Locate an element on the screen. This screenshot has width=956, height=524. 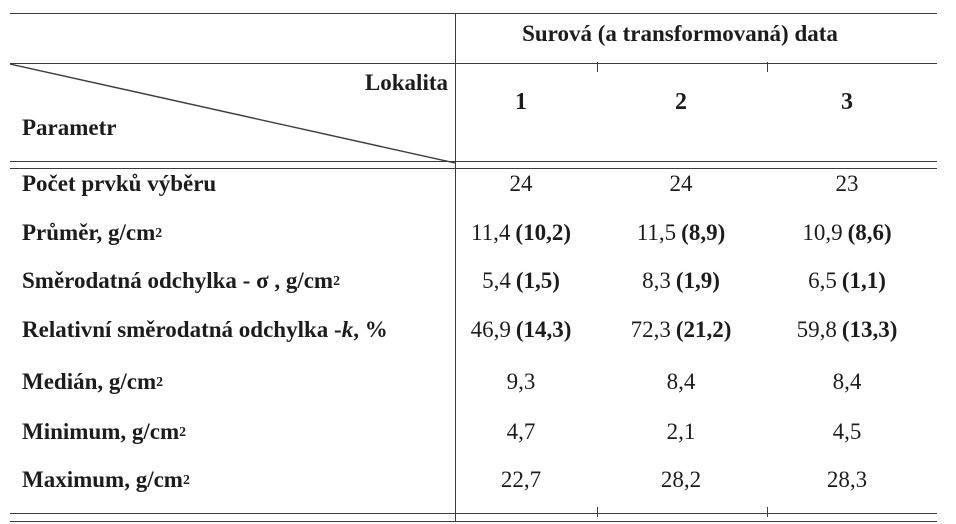
table-row: Počet prvků výběru 24 24 23 is located at coordinates (478, 184).